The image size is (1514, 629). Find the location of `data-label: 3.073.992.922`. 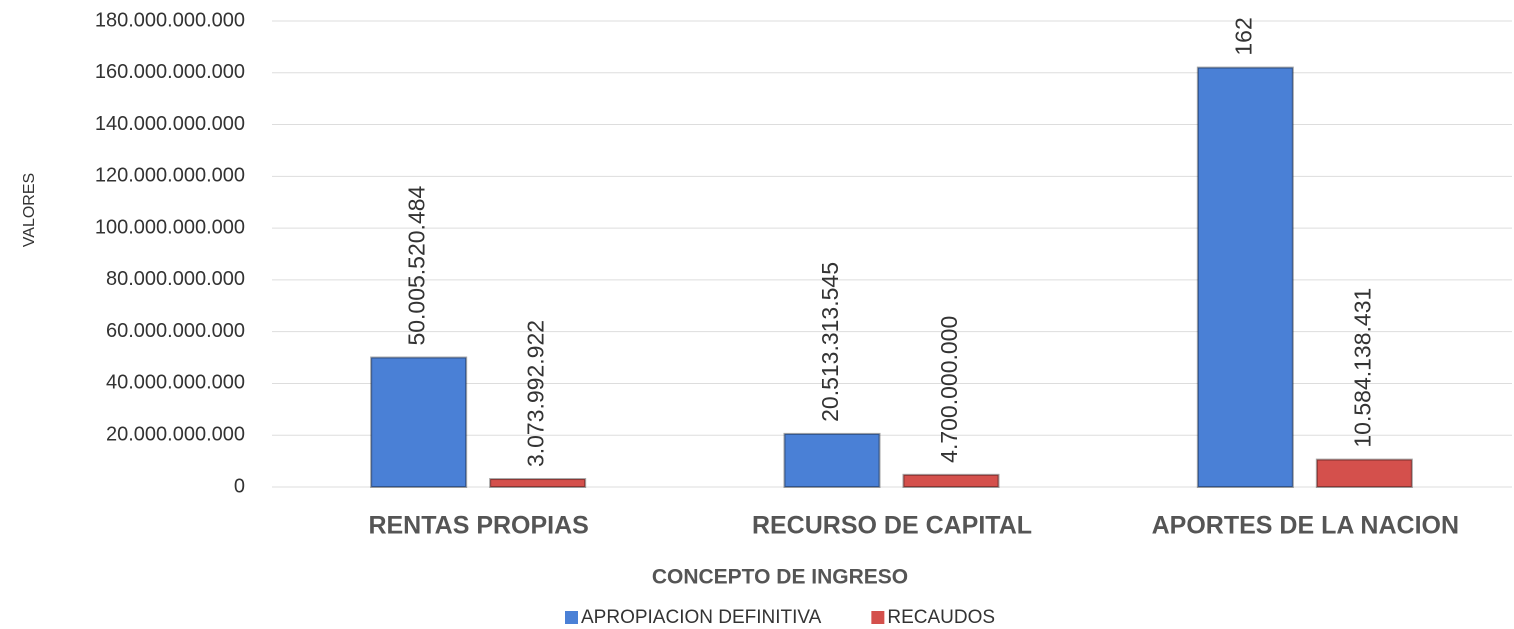

data-label: 3.073.992.922 is located at coordinates (536, 393).